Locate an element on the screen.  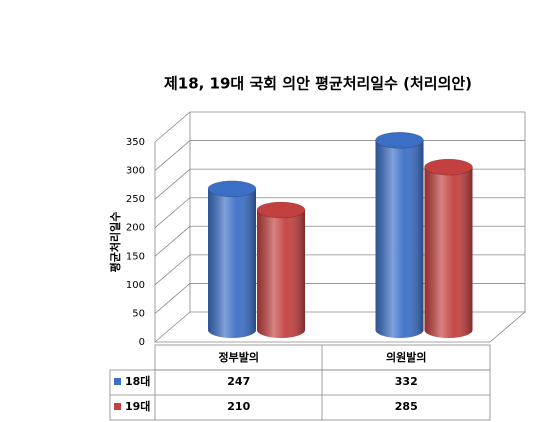
y-tick-label: 300 is located at coordinates (135, 171).